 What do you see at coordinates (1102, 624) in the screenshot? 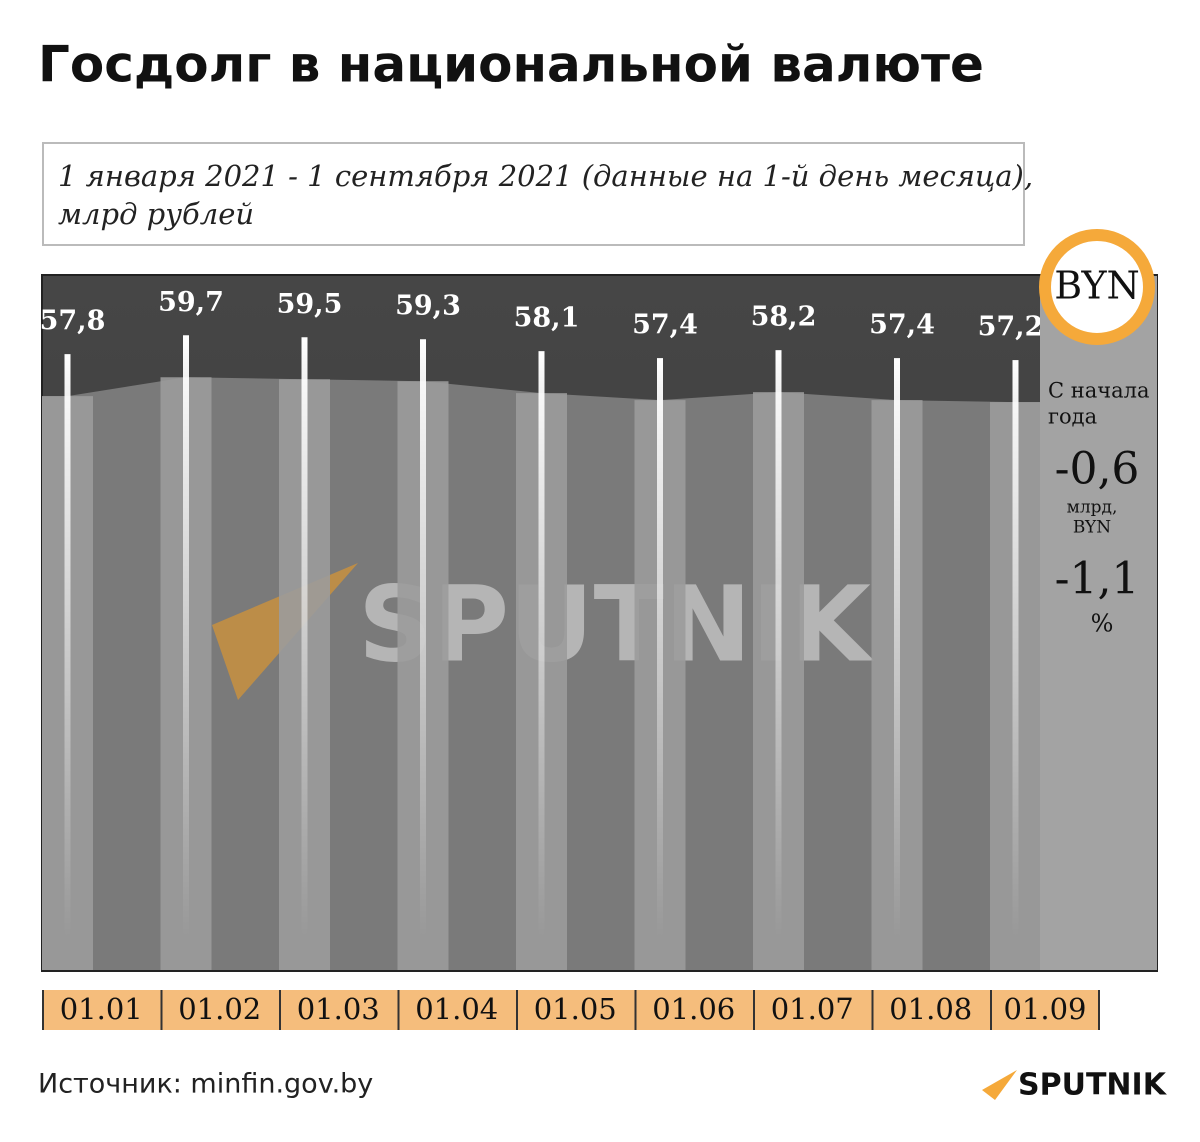
I see `change-pct-unit: %` at bounding box center [1102, 624].